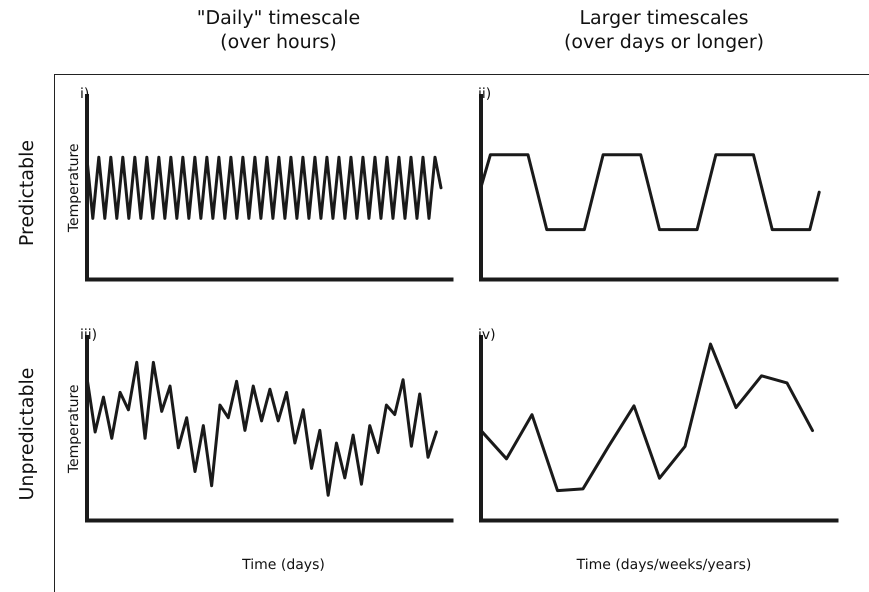 The image size is (869, 592). What do you see at coordinates (664, 565) in the screenshot?
I see `x-axis-title: Time (days/weeks/years)` at bounding box center [664, 565].